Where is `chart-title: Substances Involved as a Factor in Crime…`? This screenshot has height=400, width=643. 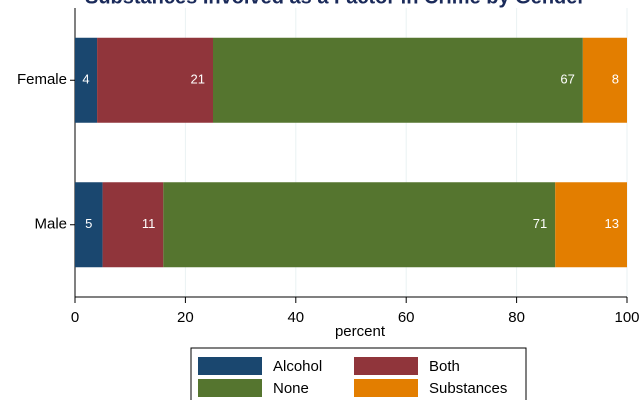 chart-title: Substances Involved as a Factor in Crime… is located at coordinates (335, 4).